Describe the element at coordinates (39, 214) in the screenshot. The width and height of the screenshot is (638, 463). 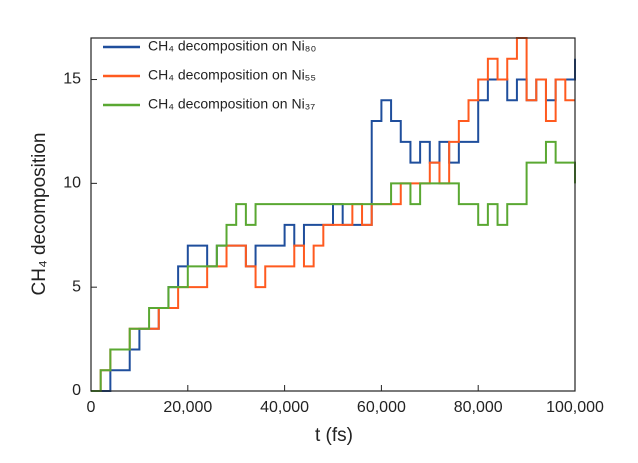
I see `y-axis-label: CH₄ decomposition` at that location.